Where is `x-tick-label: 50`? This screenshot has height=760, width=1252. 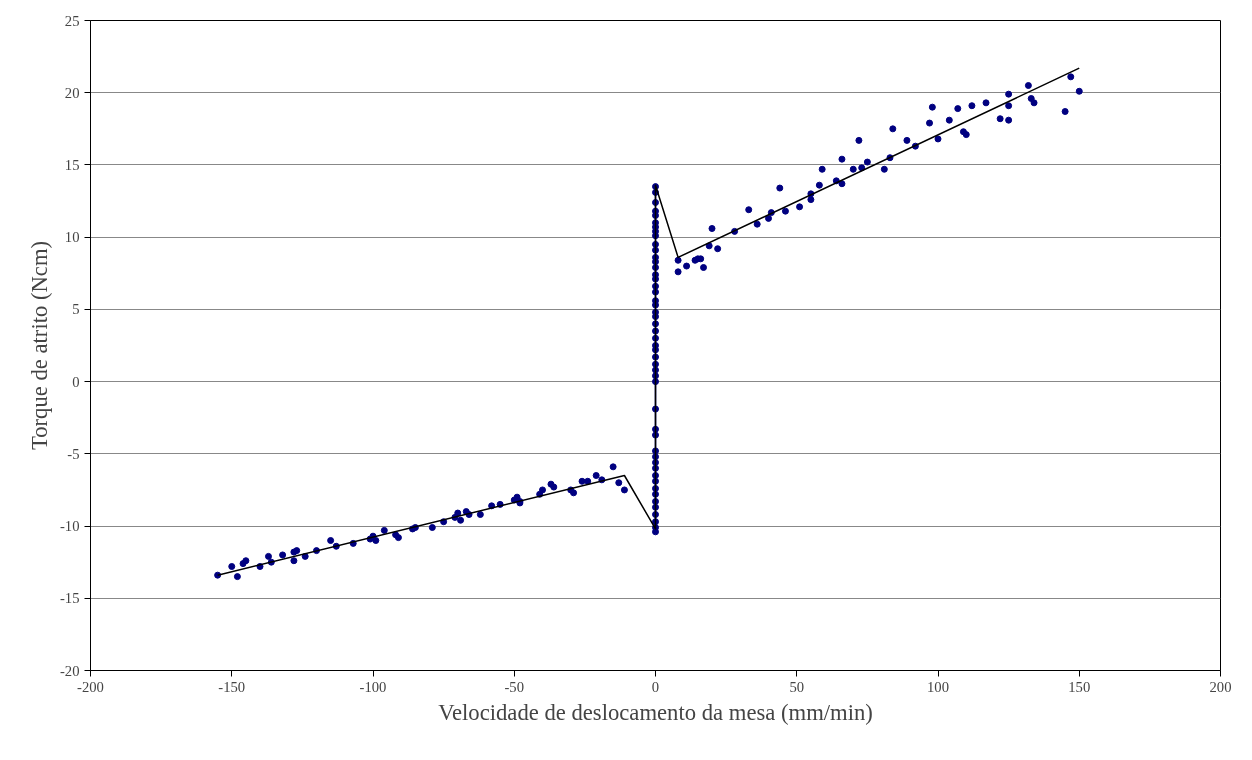
x-tick-label: 50 is located at coordinates (797, 686).